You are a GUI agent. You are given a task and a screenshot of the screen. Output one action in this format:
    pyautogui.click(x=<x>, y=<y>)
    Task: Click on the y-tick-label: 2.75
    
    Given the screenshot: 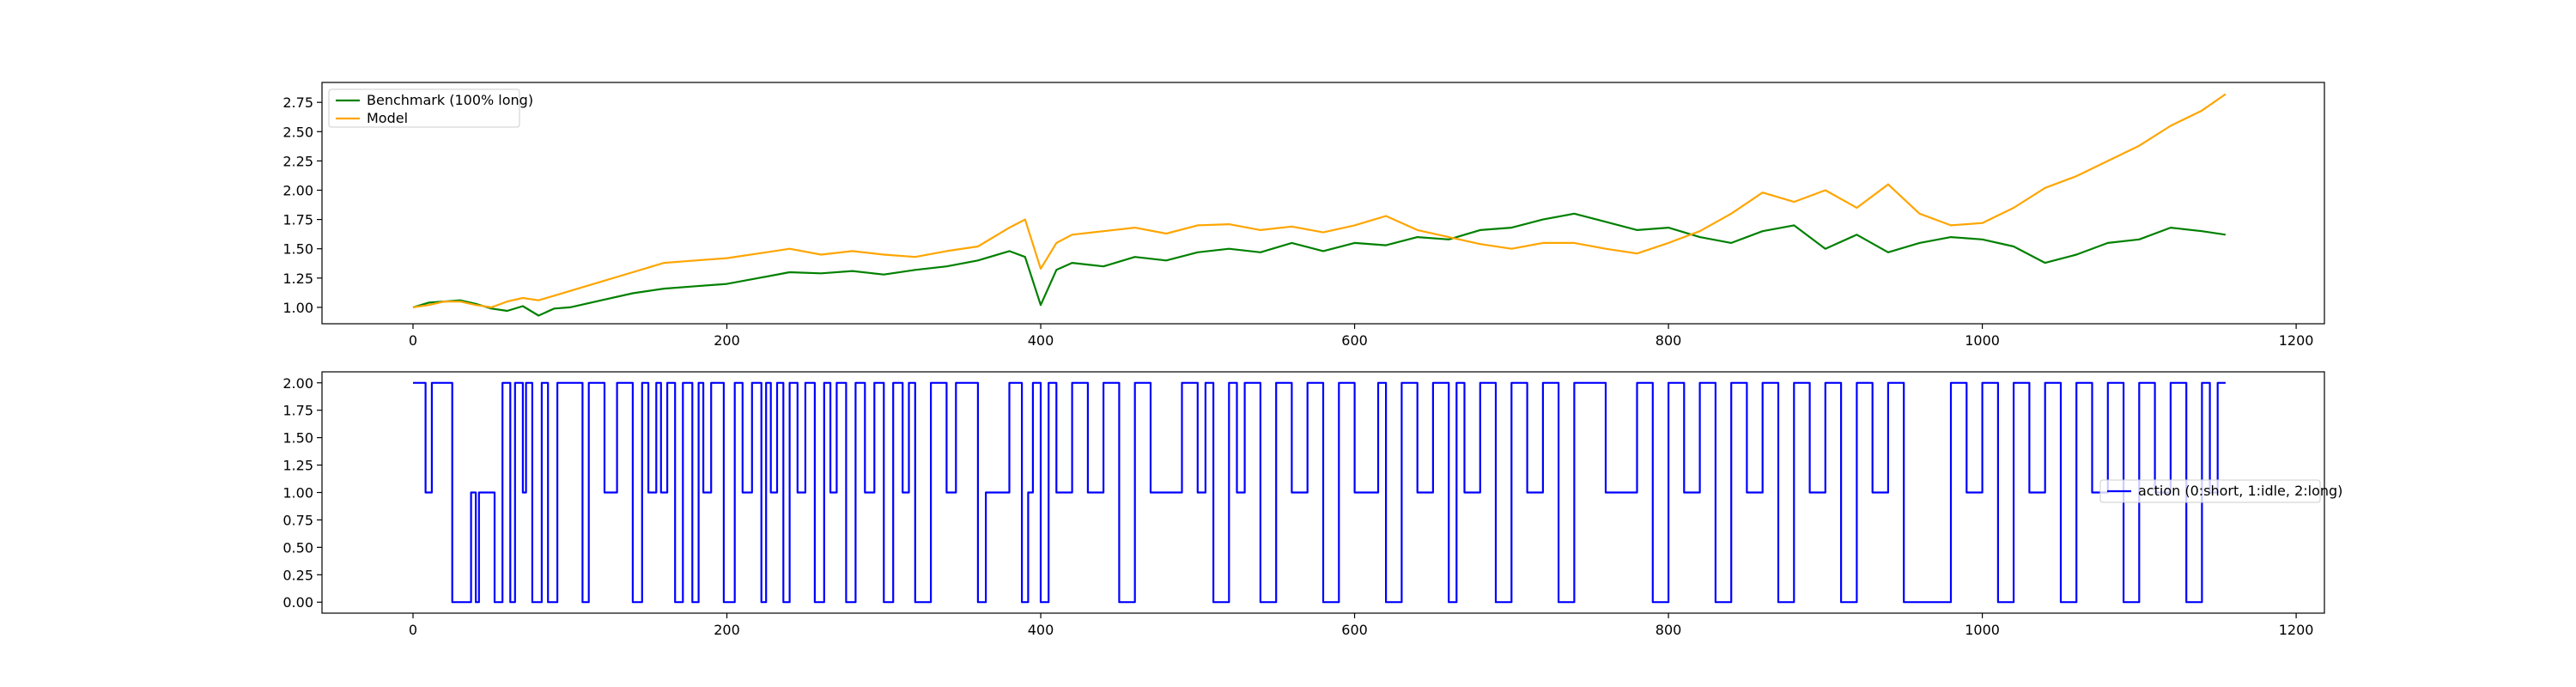 What is the action you would take?
    pyautogui.click(x=298, y=102)
    